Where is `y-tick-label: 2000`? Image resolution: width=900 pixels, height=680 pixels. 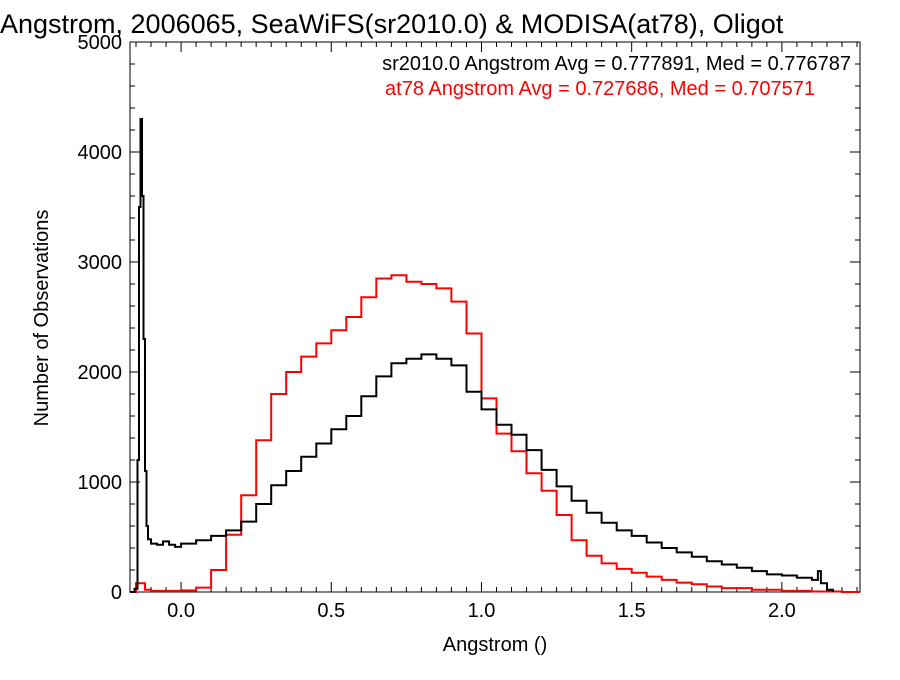
y-tick-label: 2000 is located at coordinates (100, 373).